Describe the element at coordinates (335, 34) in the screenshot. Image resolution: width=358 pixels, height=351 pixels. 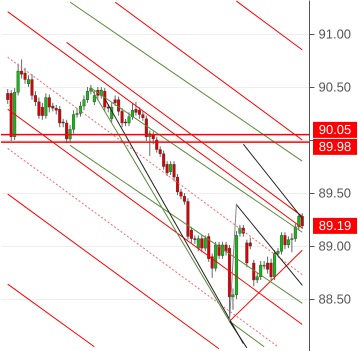
I see `y-tick-label: 91.00` at that location.